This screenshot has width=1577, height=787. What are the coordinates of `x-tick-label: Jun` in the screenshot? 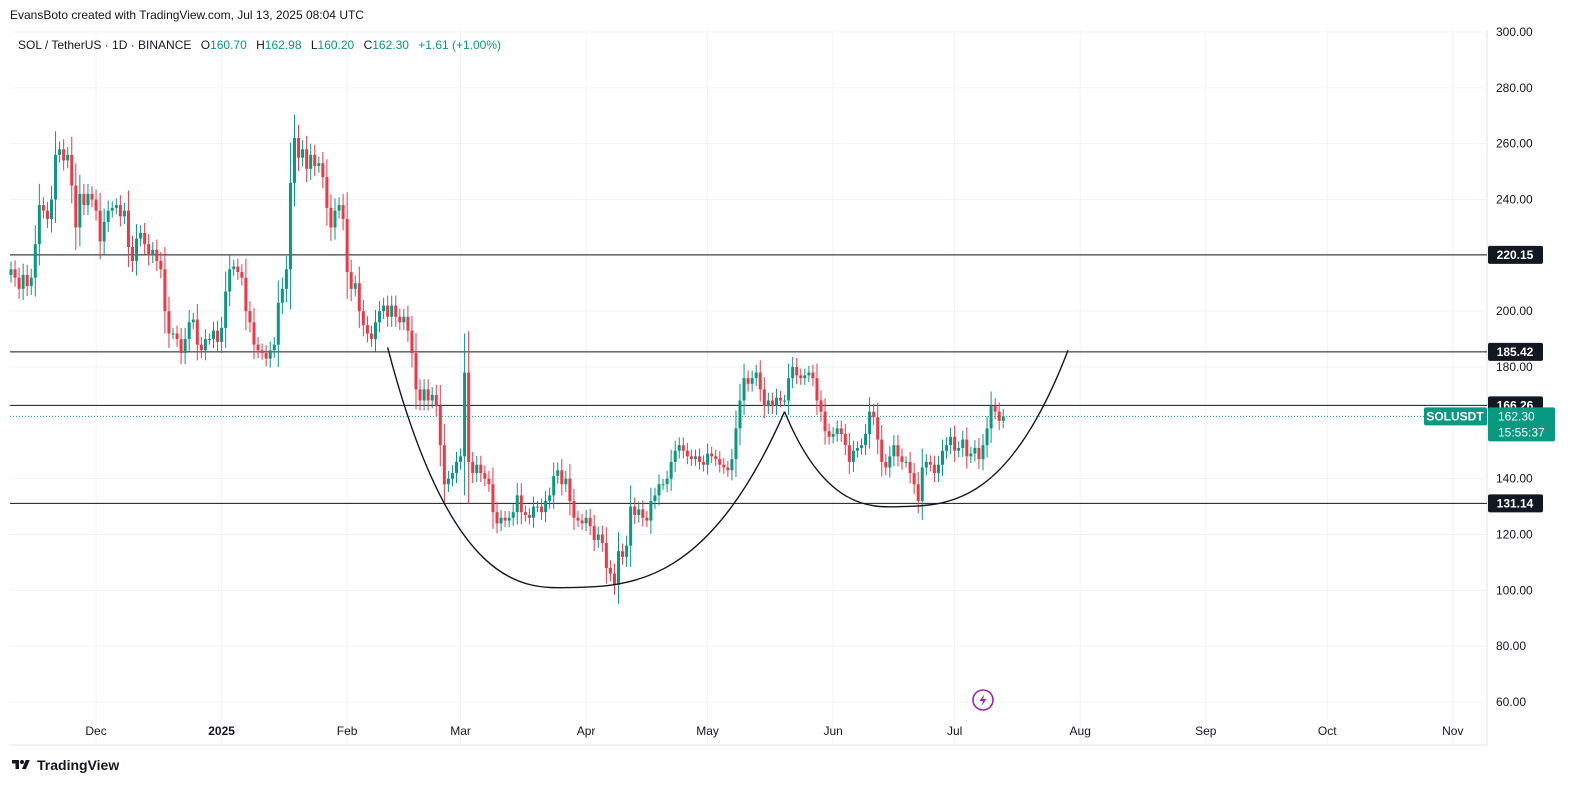 It's located at (832, 731).